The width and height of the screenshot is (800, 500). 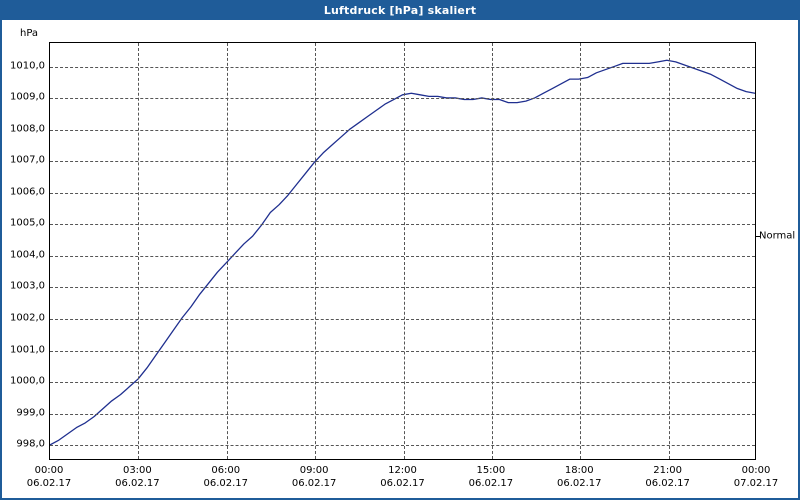 I want to click on x-axis-tick-label: 21:00 06.02.17, so click(x=667, y=477).